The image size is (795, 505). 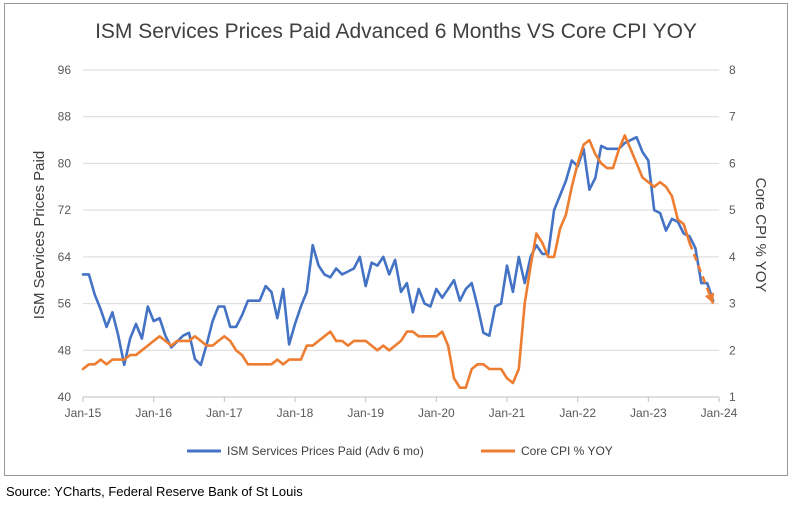 What do you see at coordinates (65, 397) in the screenshot?
I see `left-tick-label: 40` at bounding box center [65, 397].